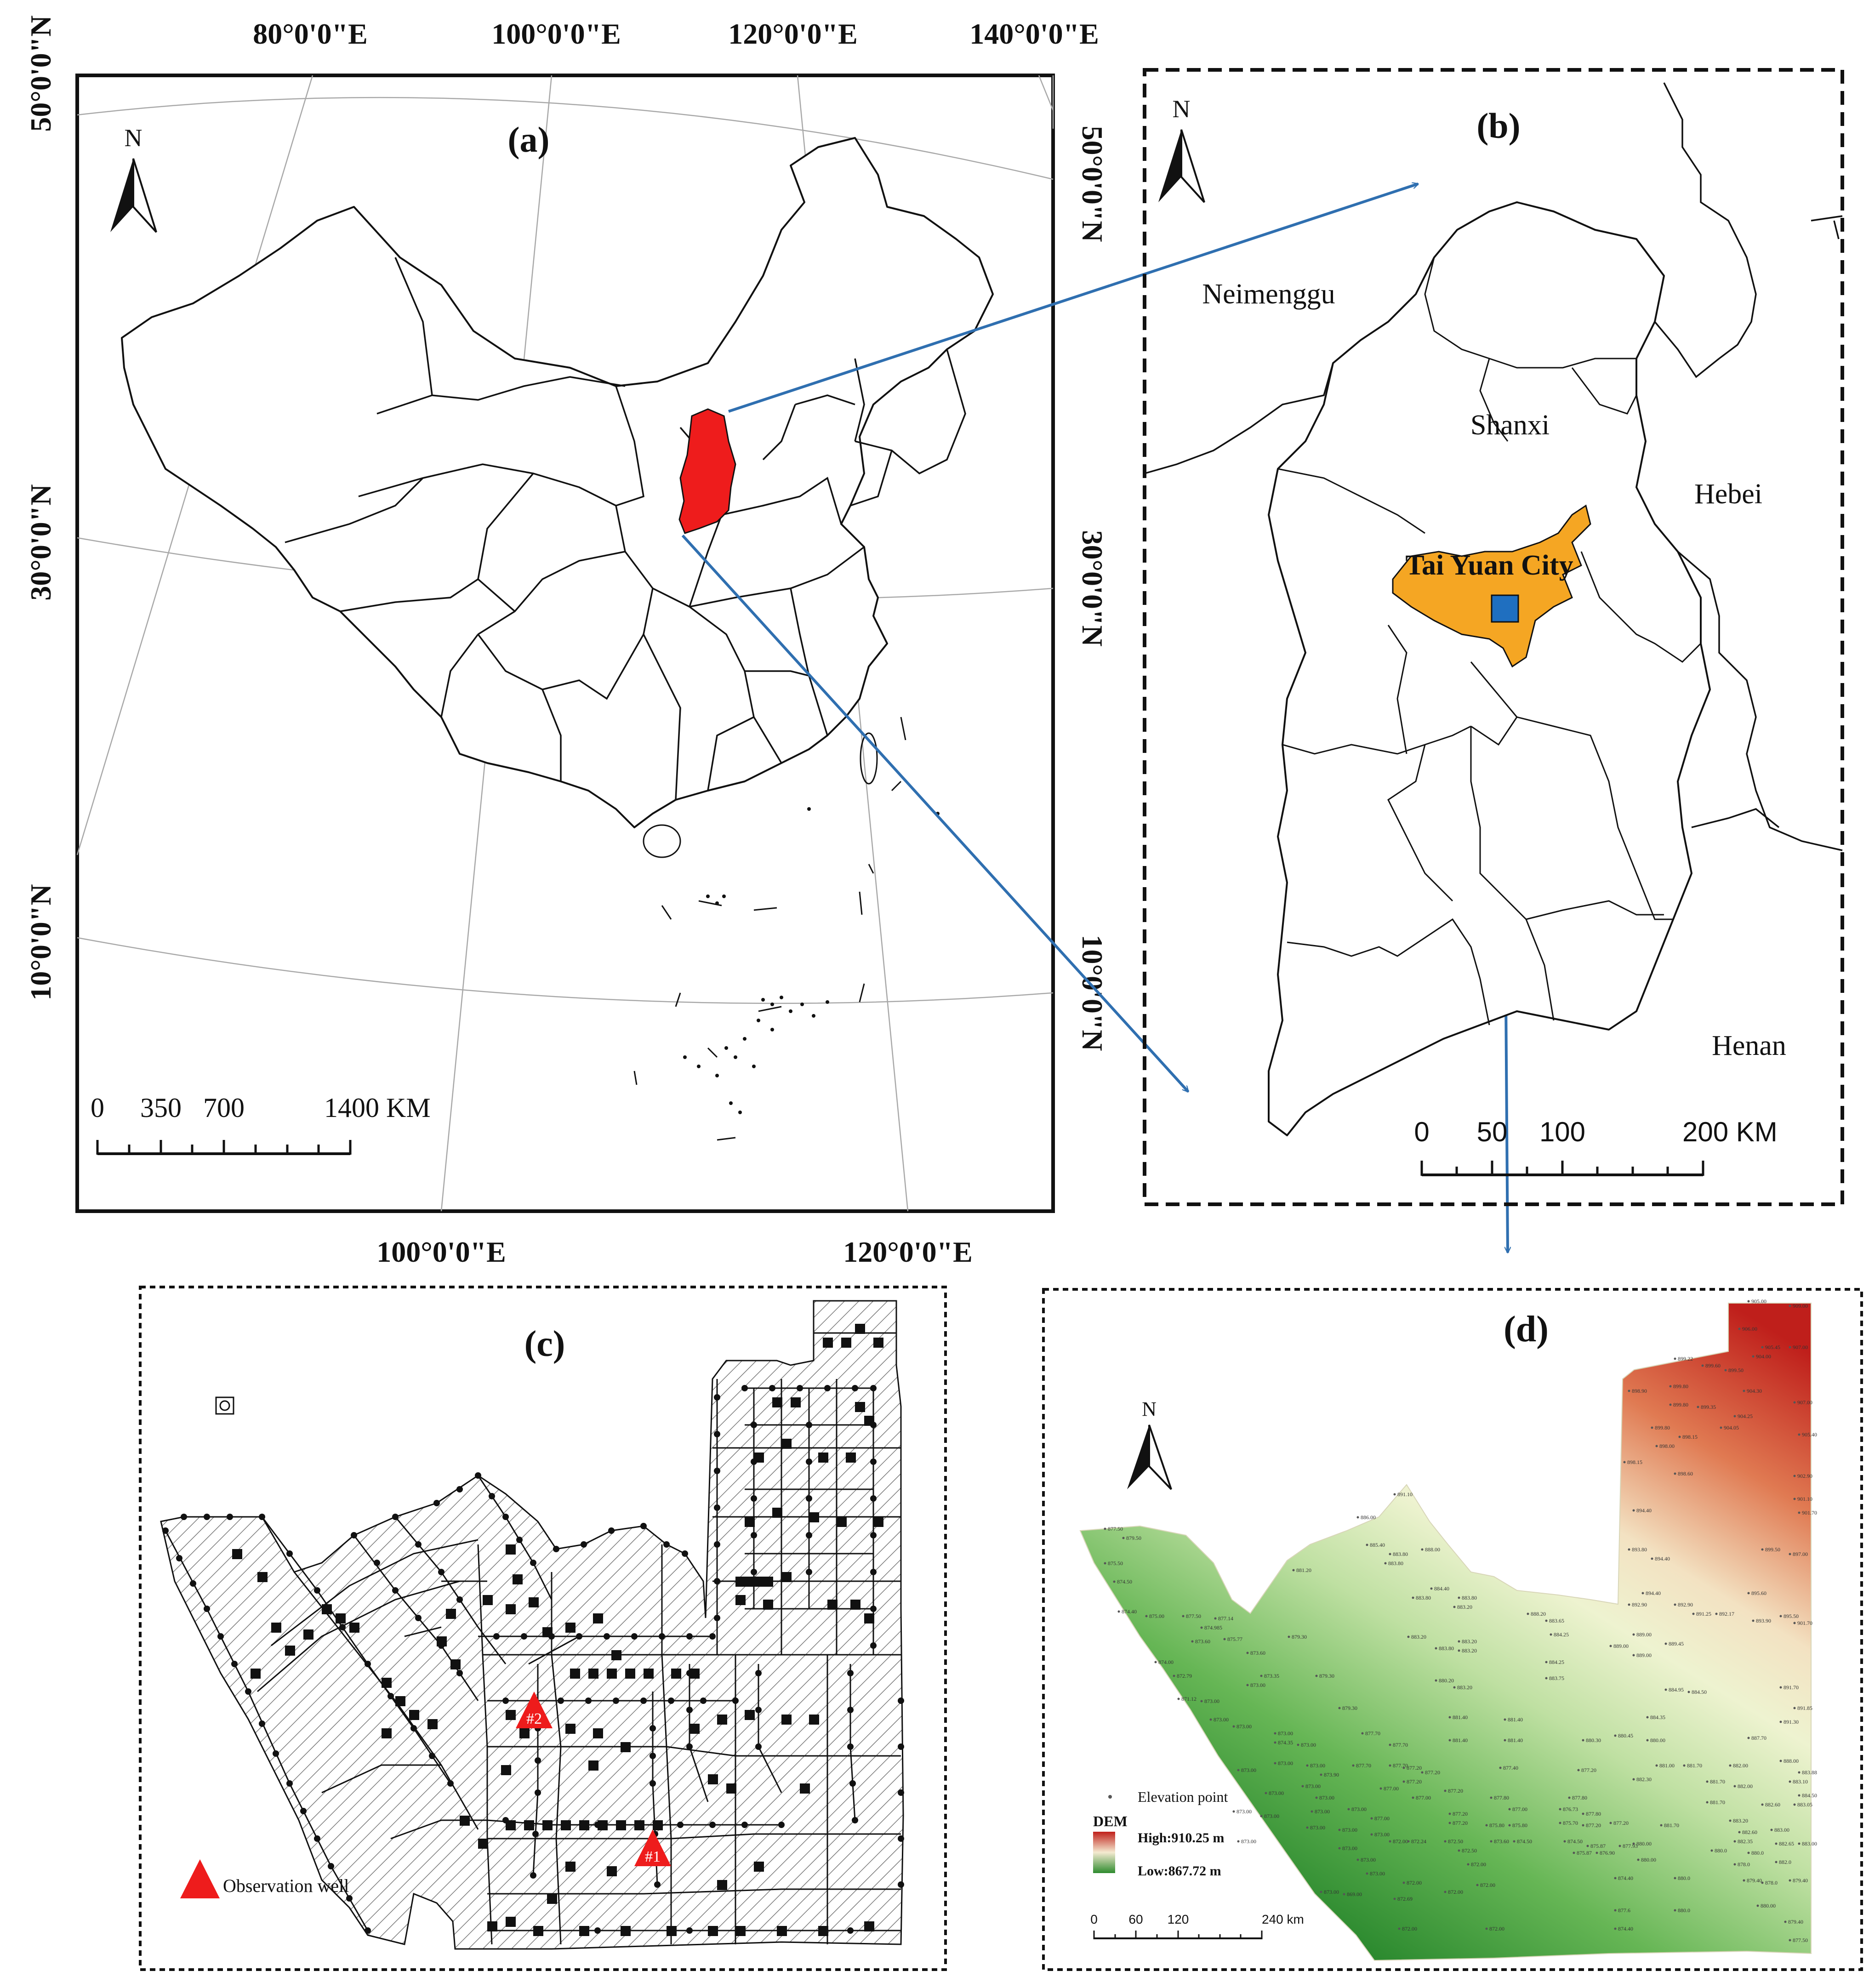 The width and height of the screenshot is (1869, 1988). Describe the element at coordinates (1157, 1616) in the screenshot. I see `elevation-label: 875.00` at that location.